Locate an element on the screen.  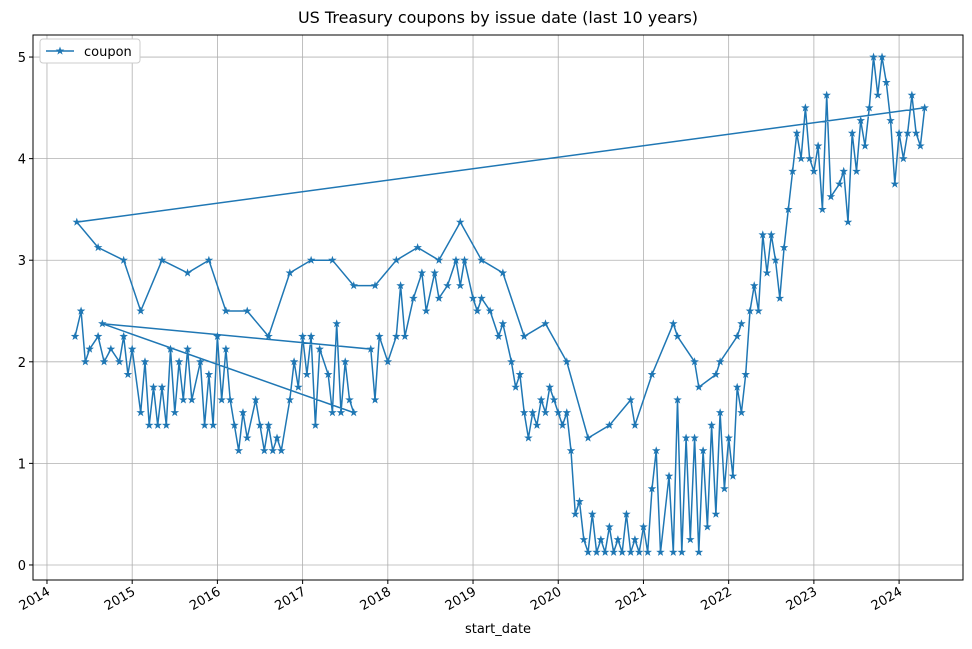
legend-label: coupon is located at coordinates (108, 52).